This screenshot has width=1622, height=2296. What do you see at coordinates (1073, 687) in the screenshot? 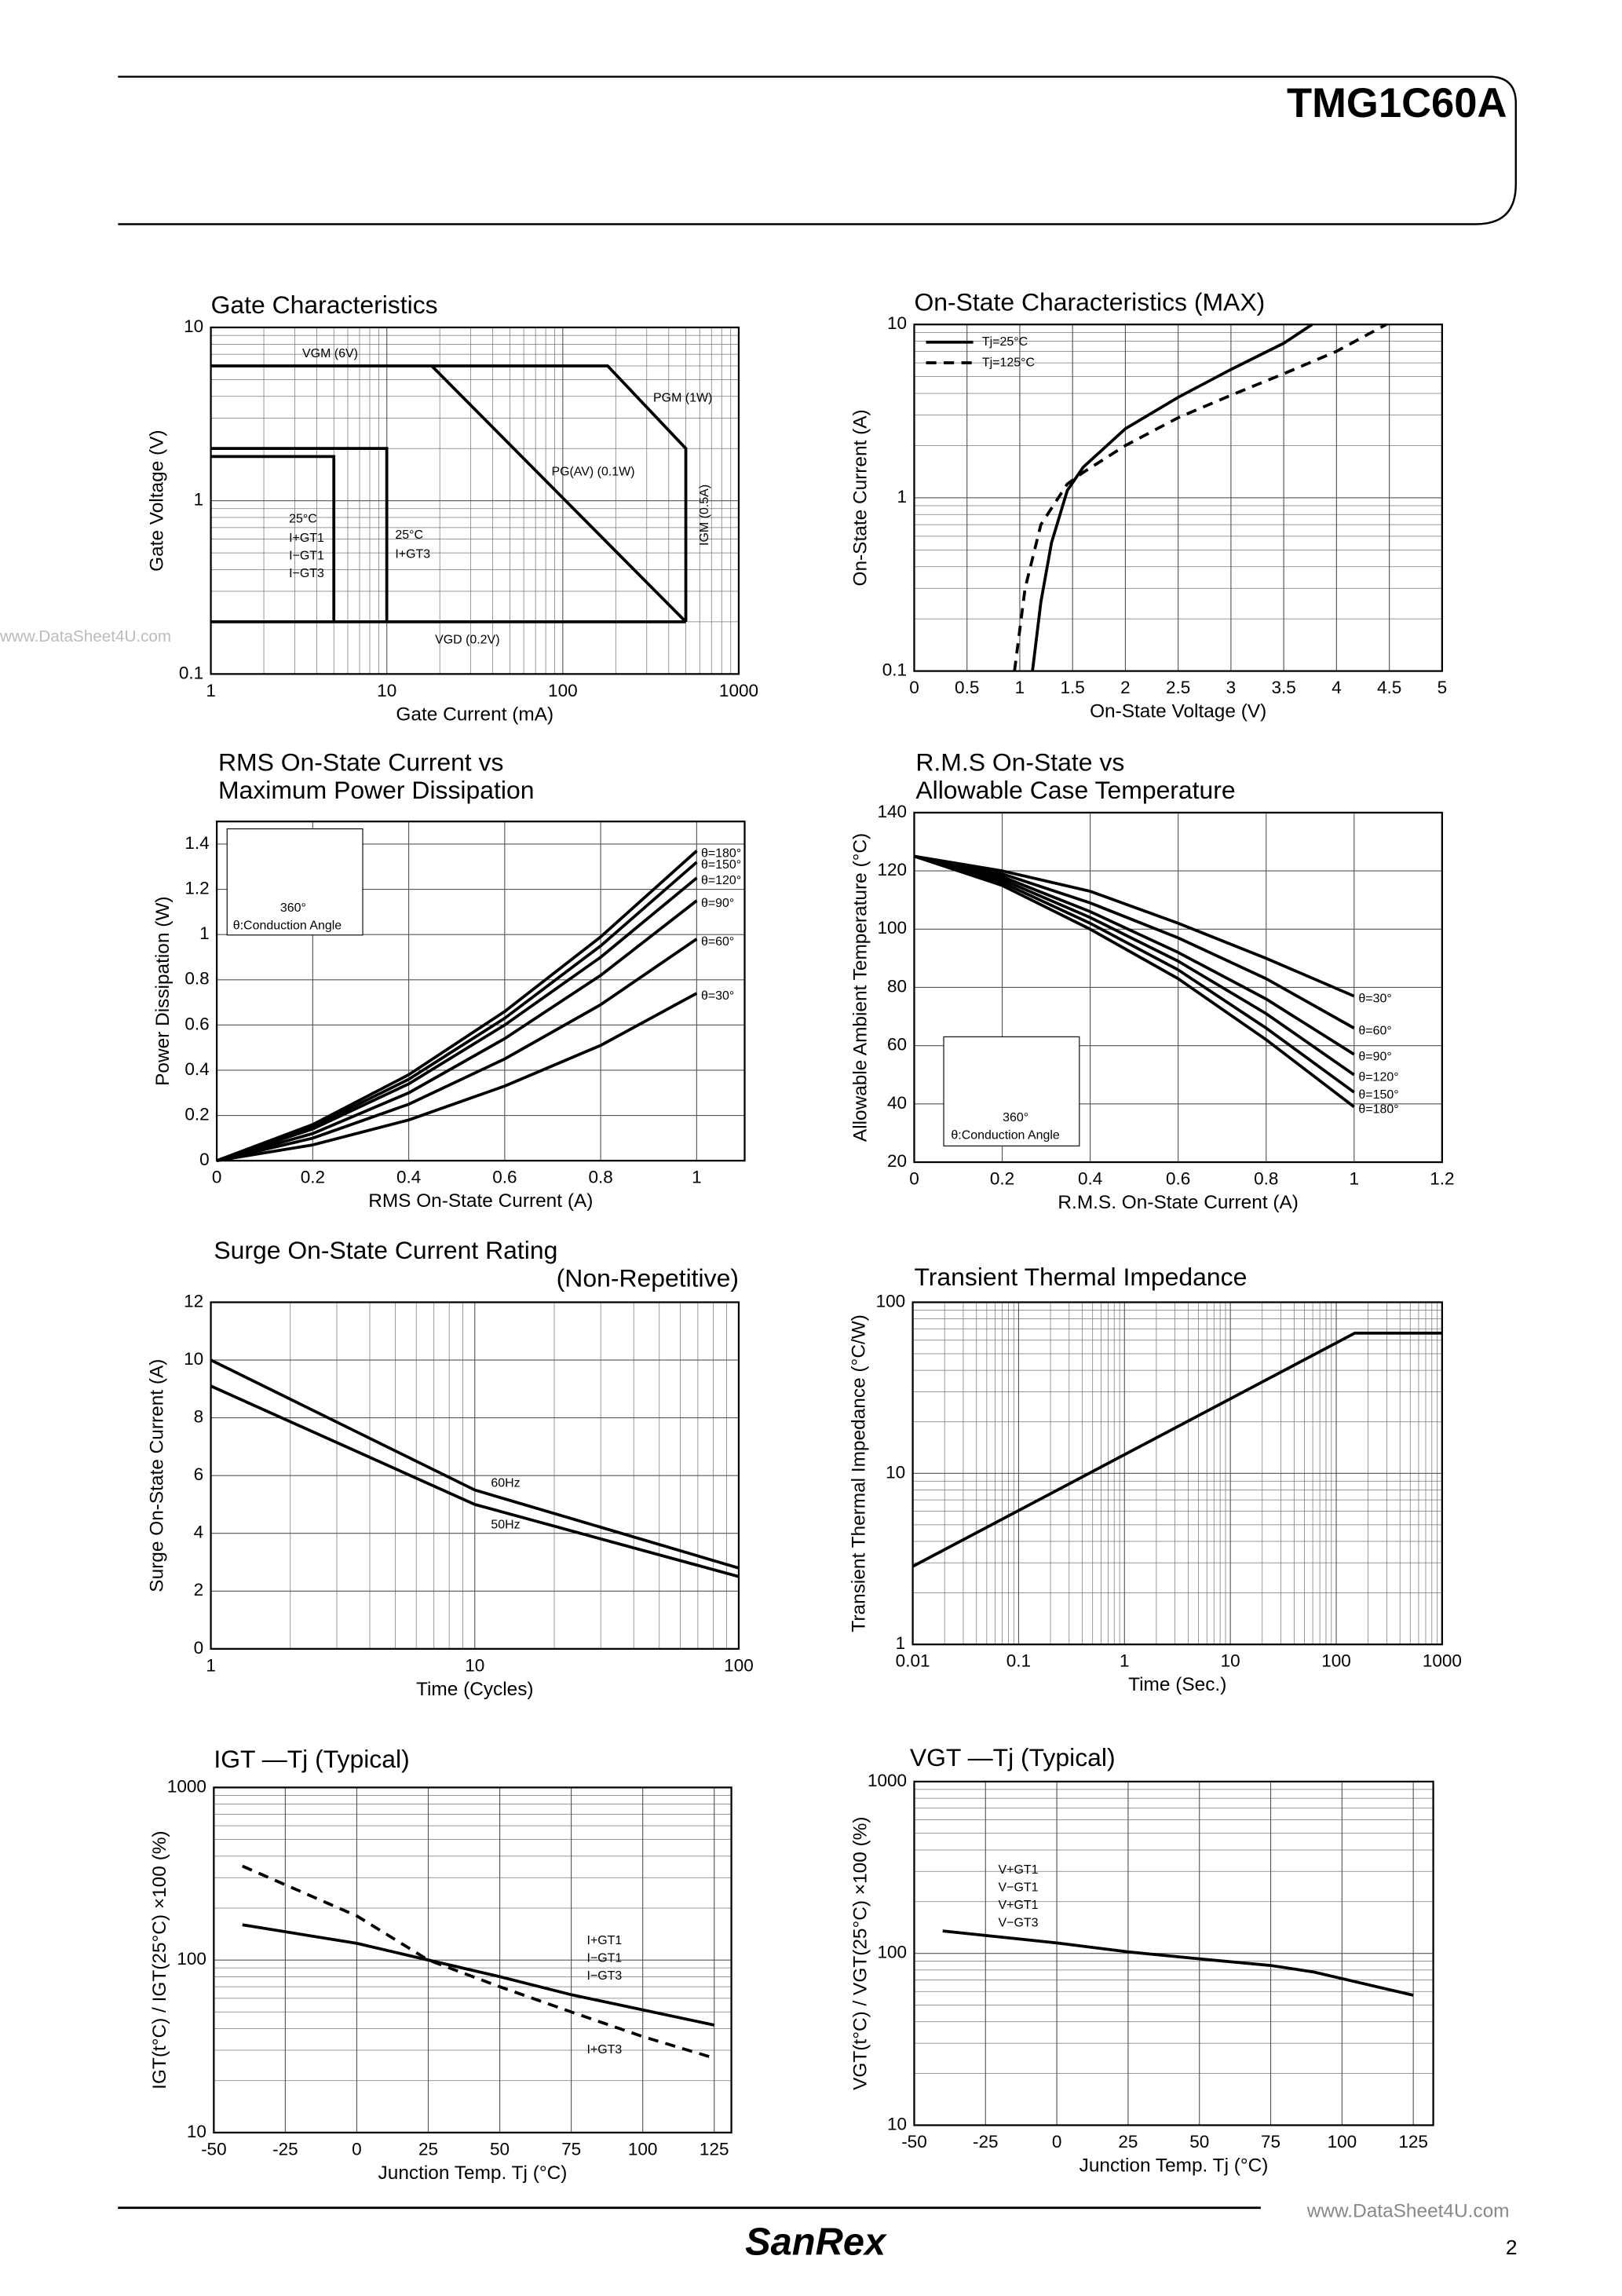
I see `x-tick-label: 1.5` at bounding box center [1073, 687].